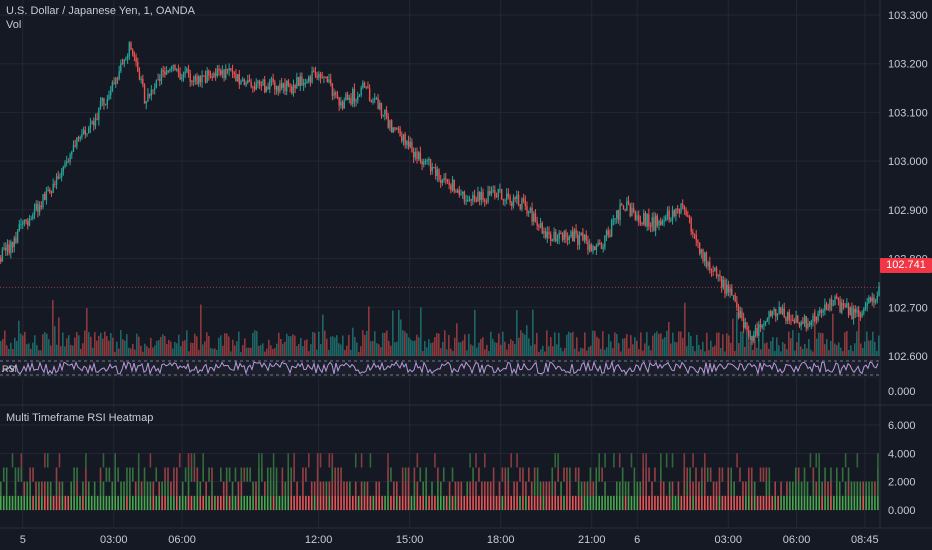 The width and height of the screenshot is (932, 550). What do you see at coordinates (114, 540) in the screenshot?
I see `time-axis-label: 03:00` at bounding box center [114, 540].